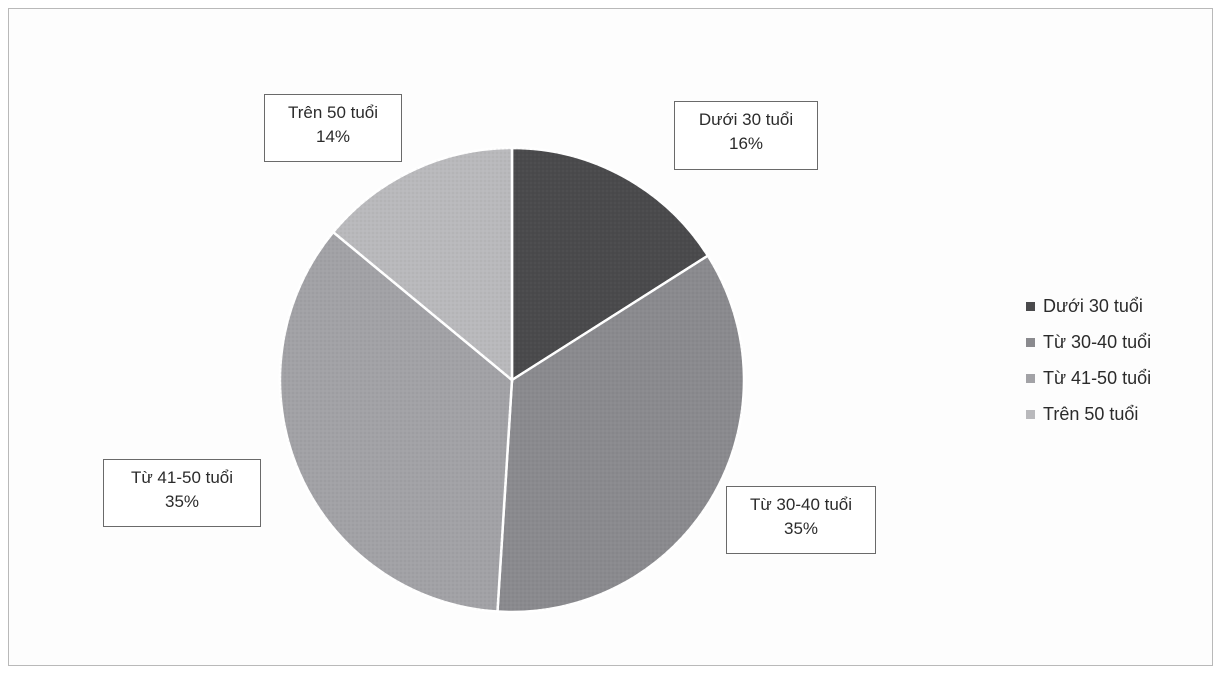  I want to click on legend-label: Từ 41-50 tuổi, so click(1097, 377).